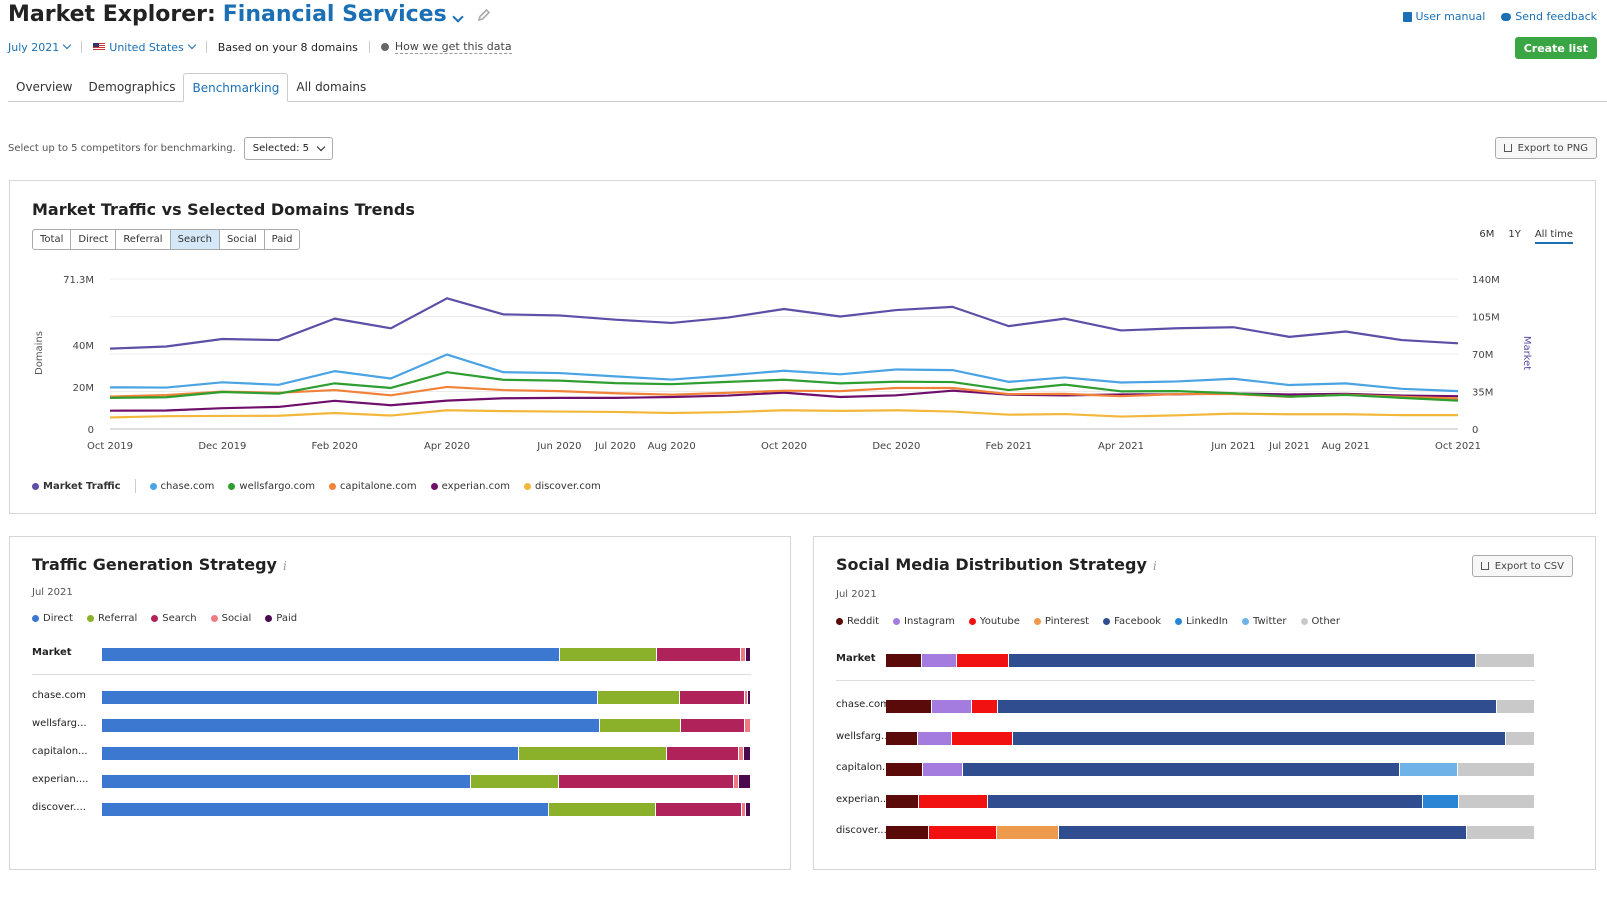 Image resolution: width=1607 pixels, height=898 pixels. Describe the element at coordinates (562, 486) in the screenshot. I see `legend-item-discover-com: discover.com` at that location.